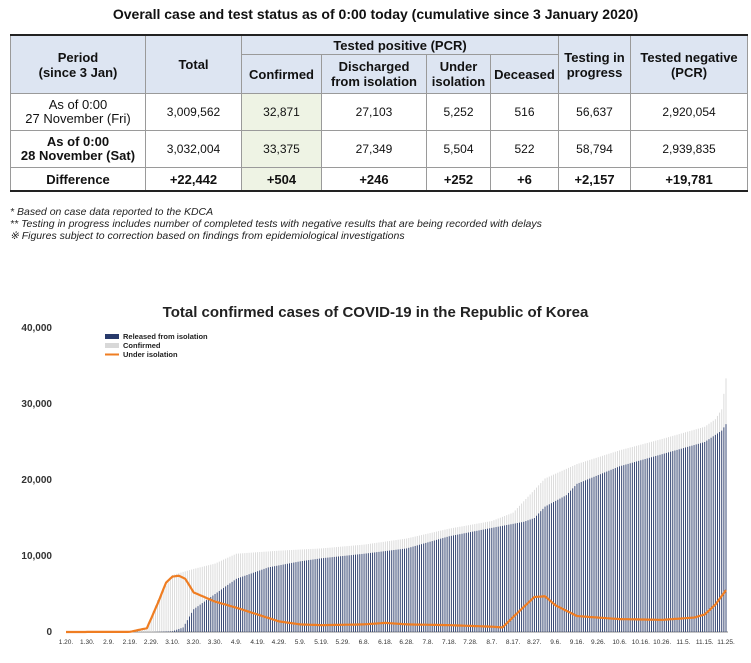  I want to click on cell-negative: +19,781, so click(689, 179).